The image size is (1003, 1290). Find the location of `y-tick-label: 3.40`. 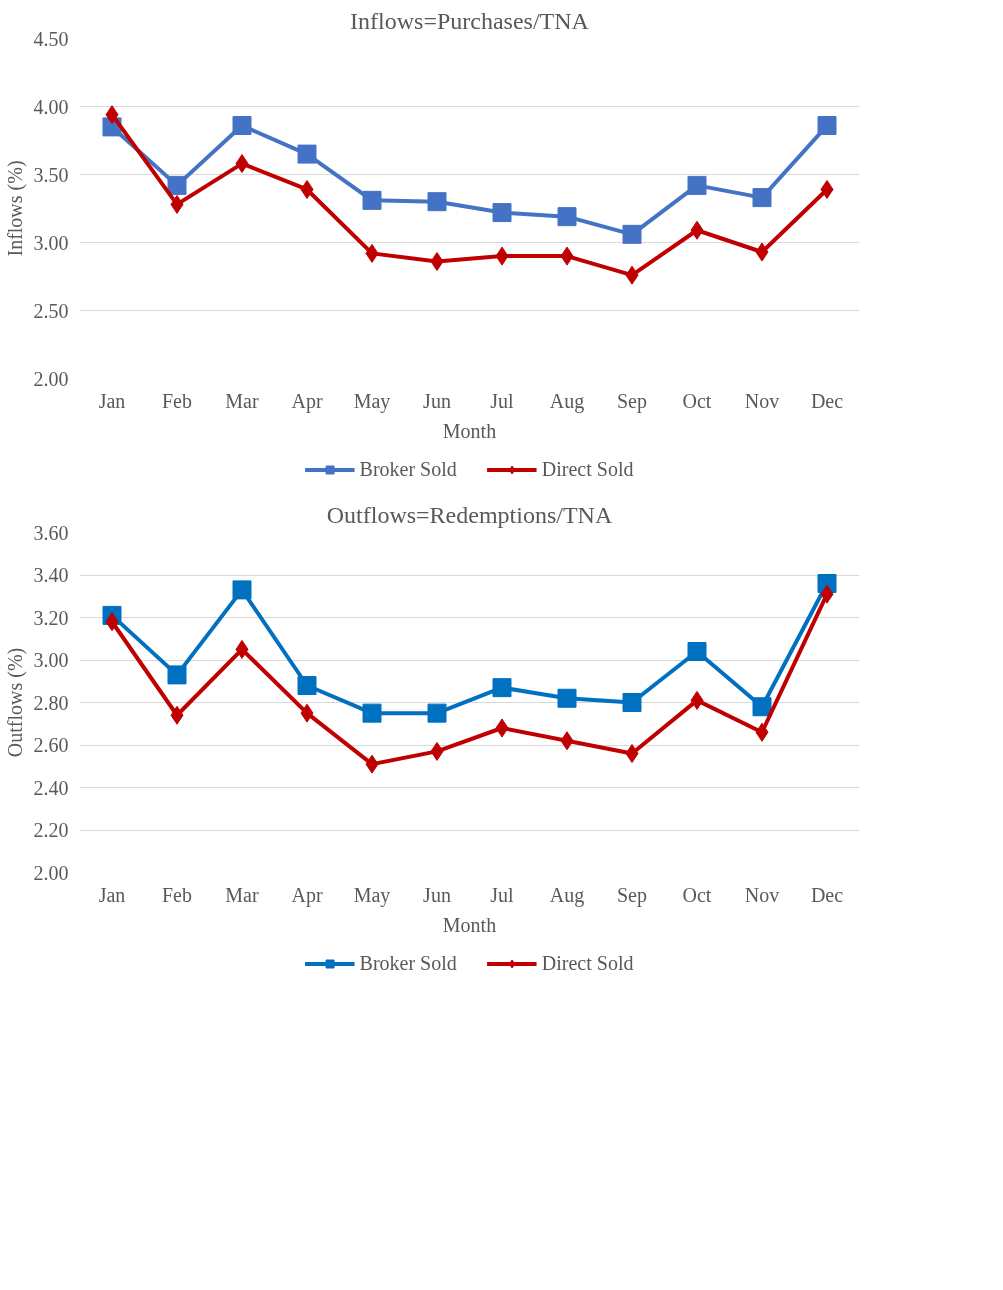

y-tick-label: 3.40 is located at coordinates (51, 575).